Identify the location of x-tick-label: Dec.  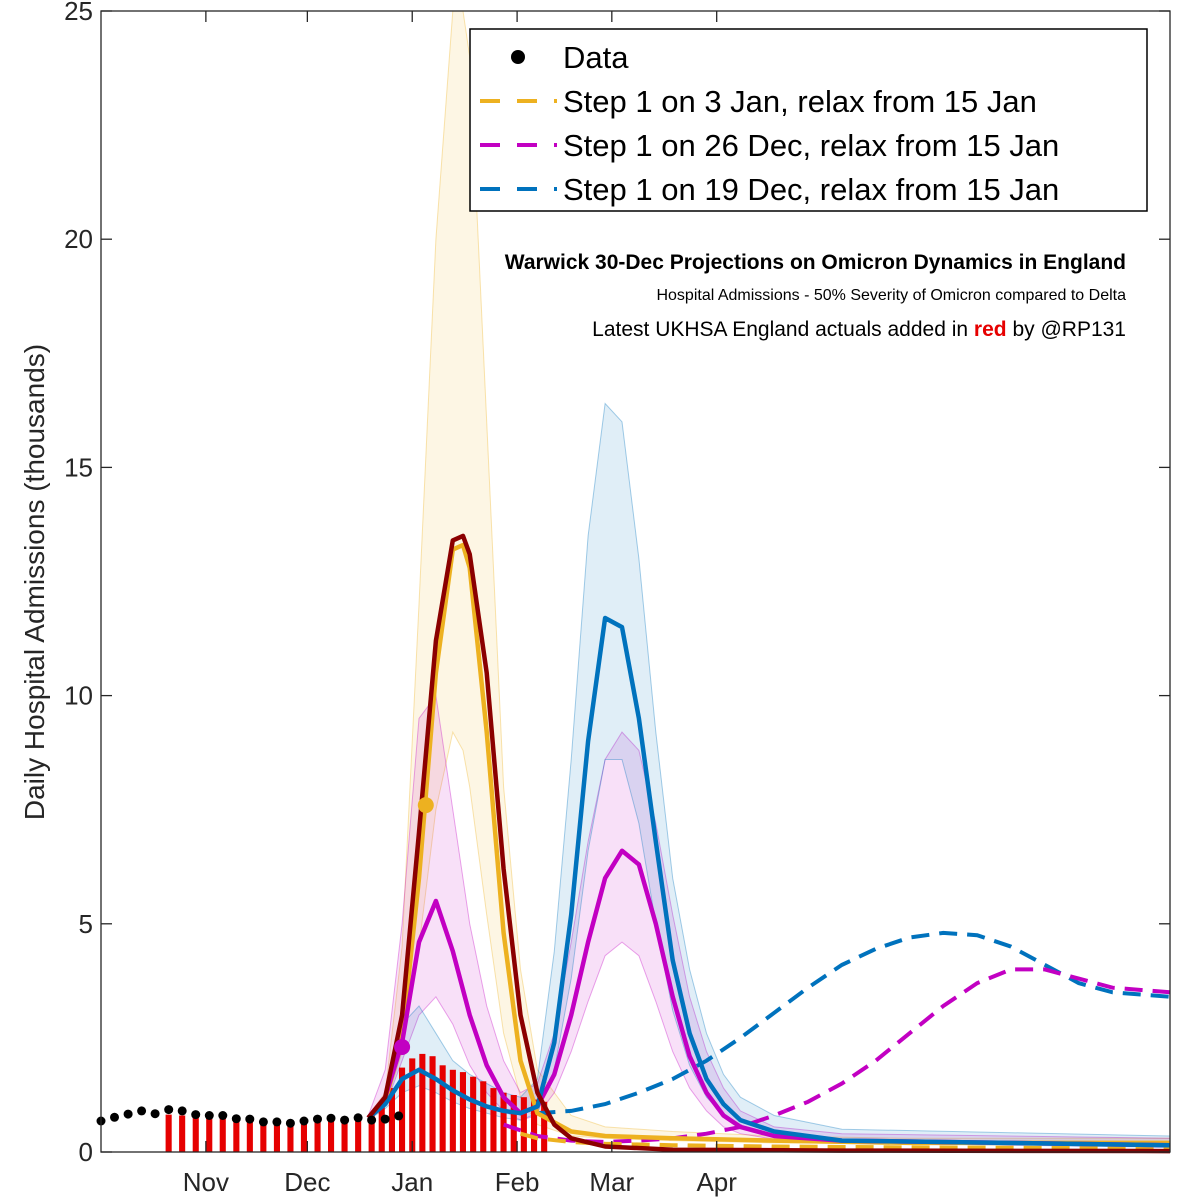
(307, 1182).